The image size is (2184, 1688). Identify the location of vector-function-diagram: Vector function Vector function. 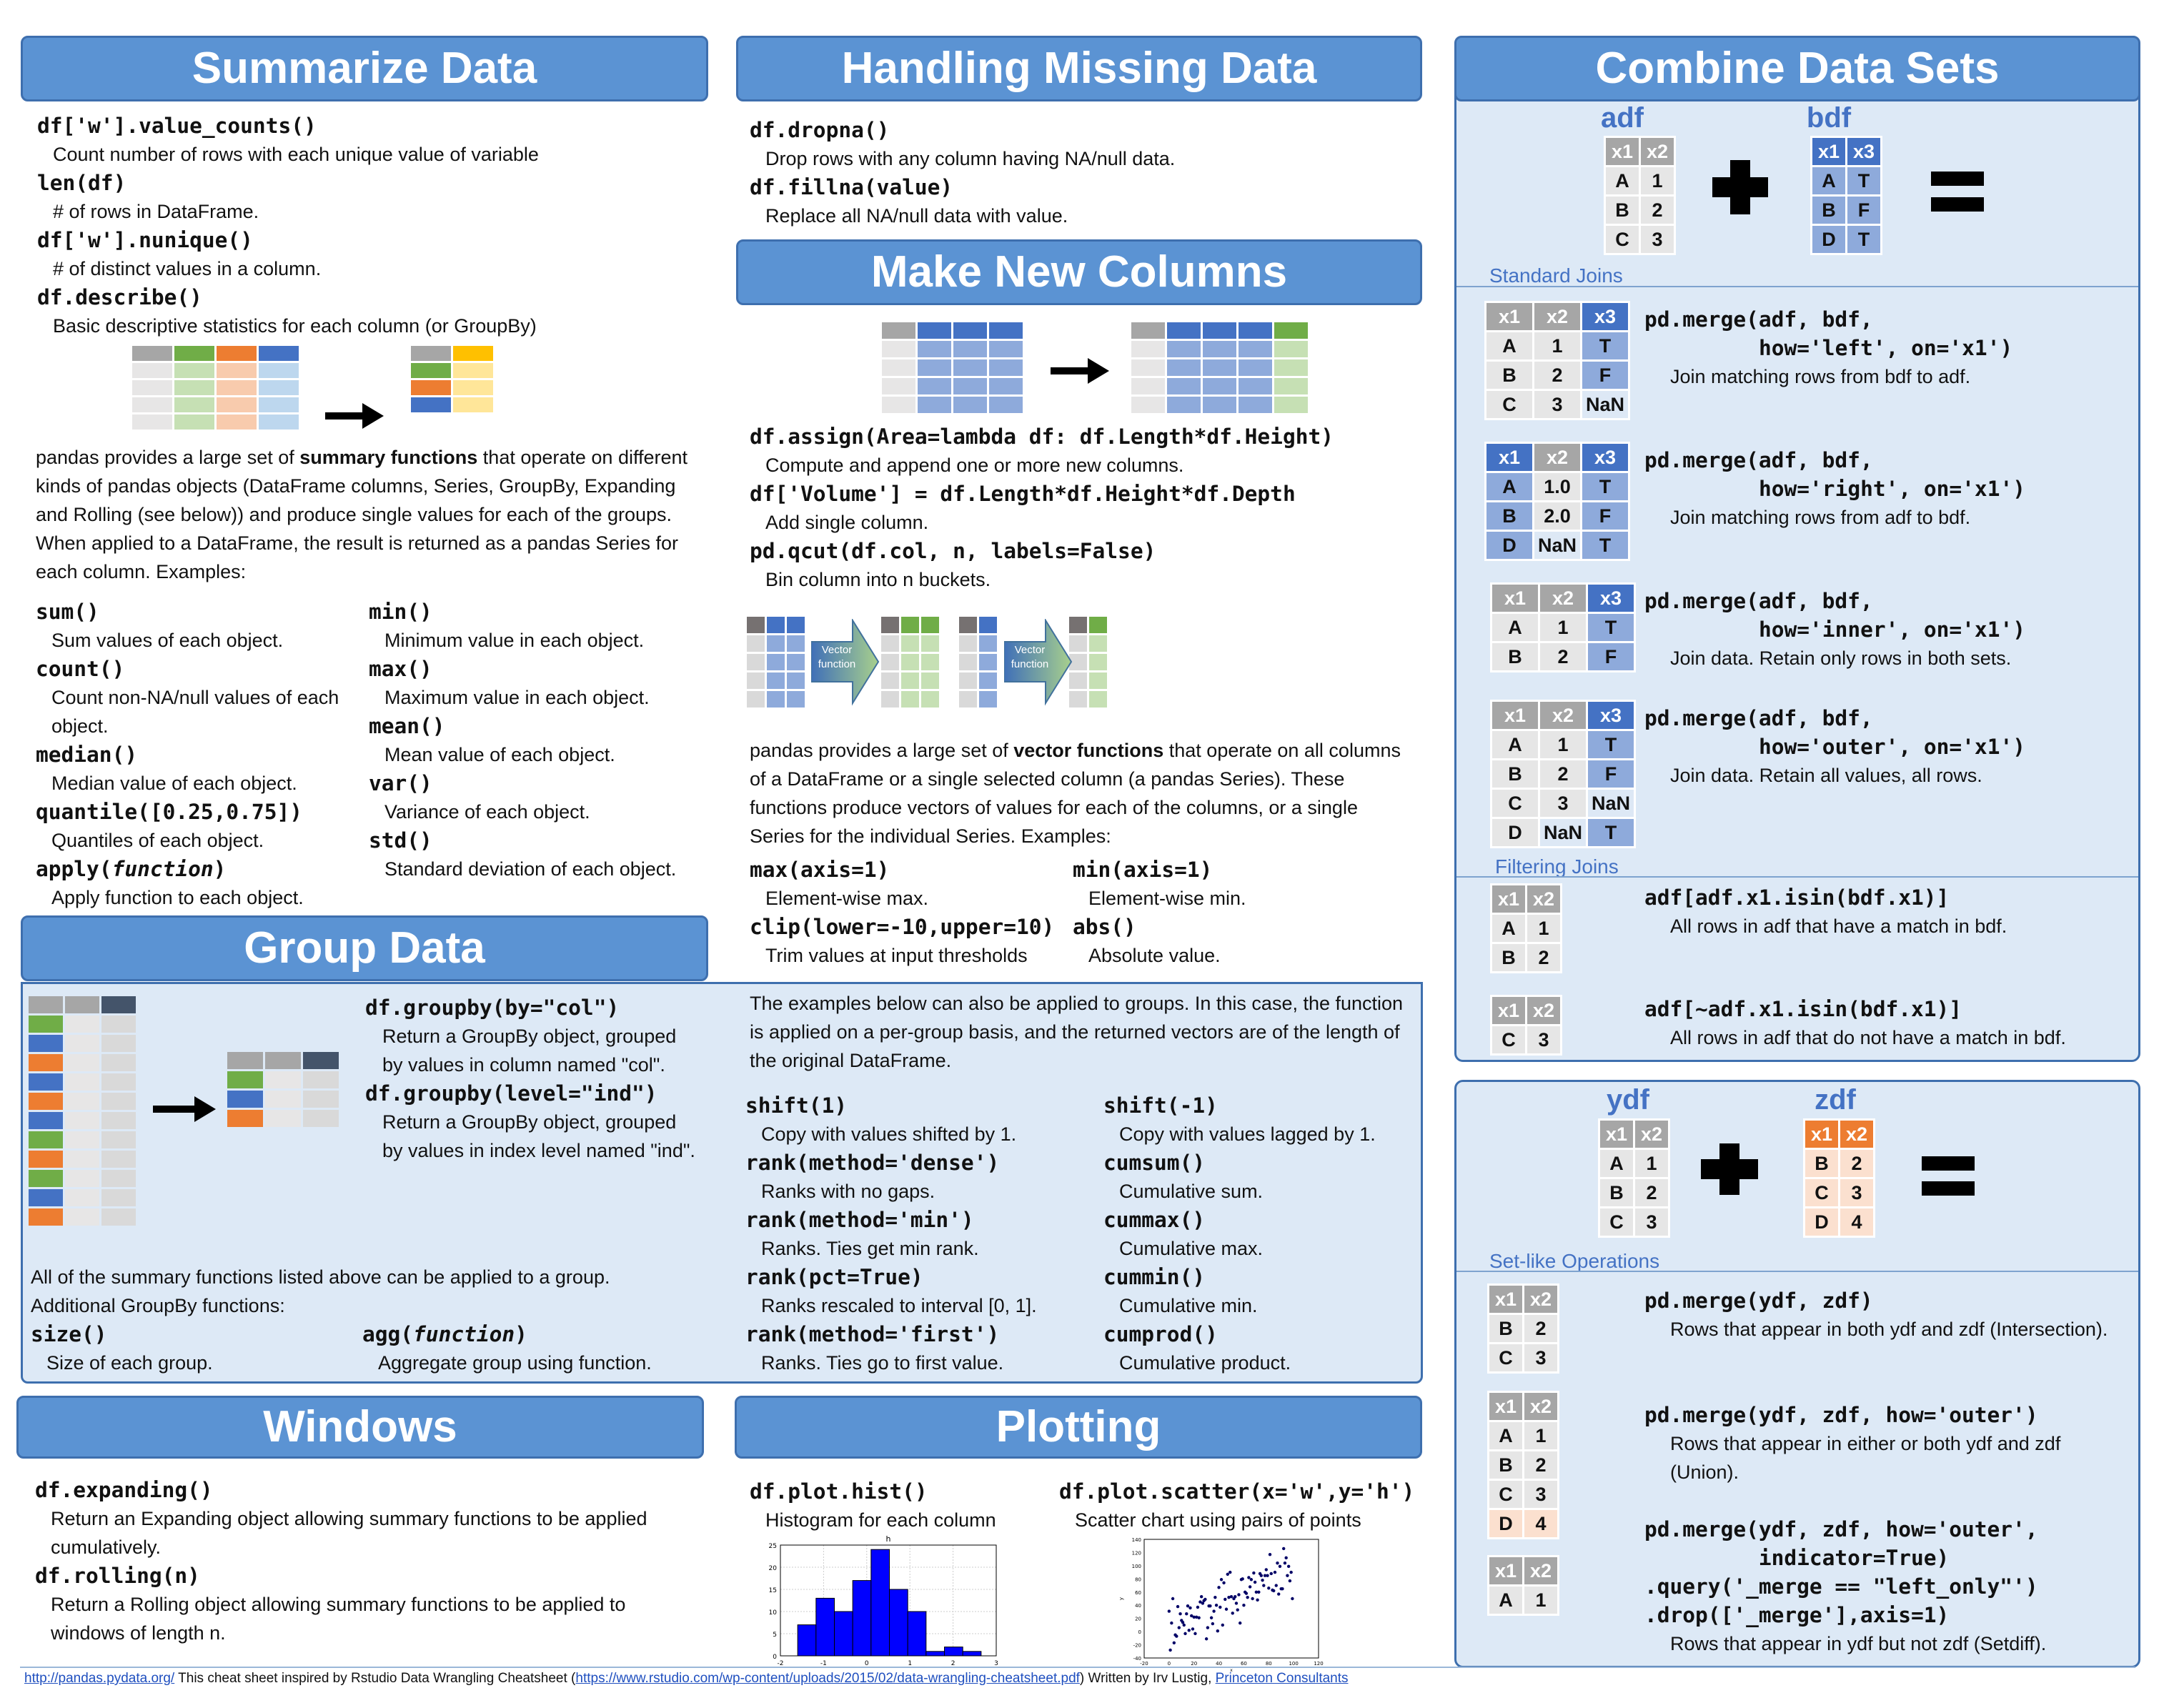
(1079, 663).